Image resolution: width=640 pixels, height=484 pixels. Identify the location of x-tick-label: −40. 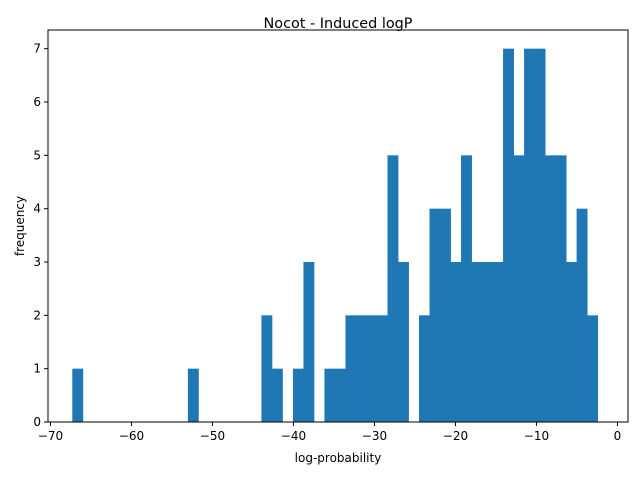
(293, 436).